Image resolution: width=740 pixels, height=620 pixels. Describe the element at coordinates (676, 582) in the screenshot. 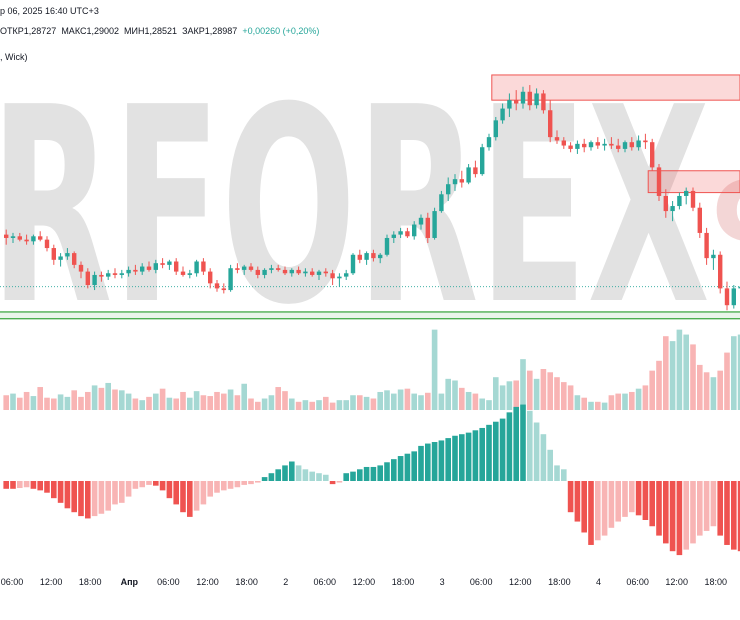

I see `x-tick-label: 12:00` at that location.